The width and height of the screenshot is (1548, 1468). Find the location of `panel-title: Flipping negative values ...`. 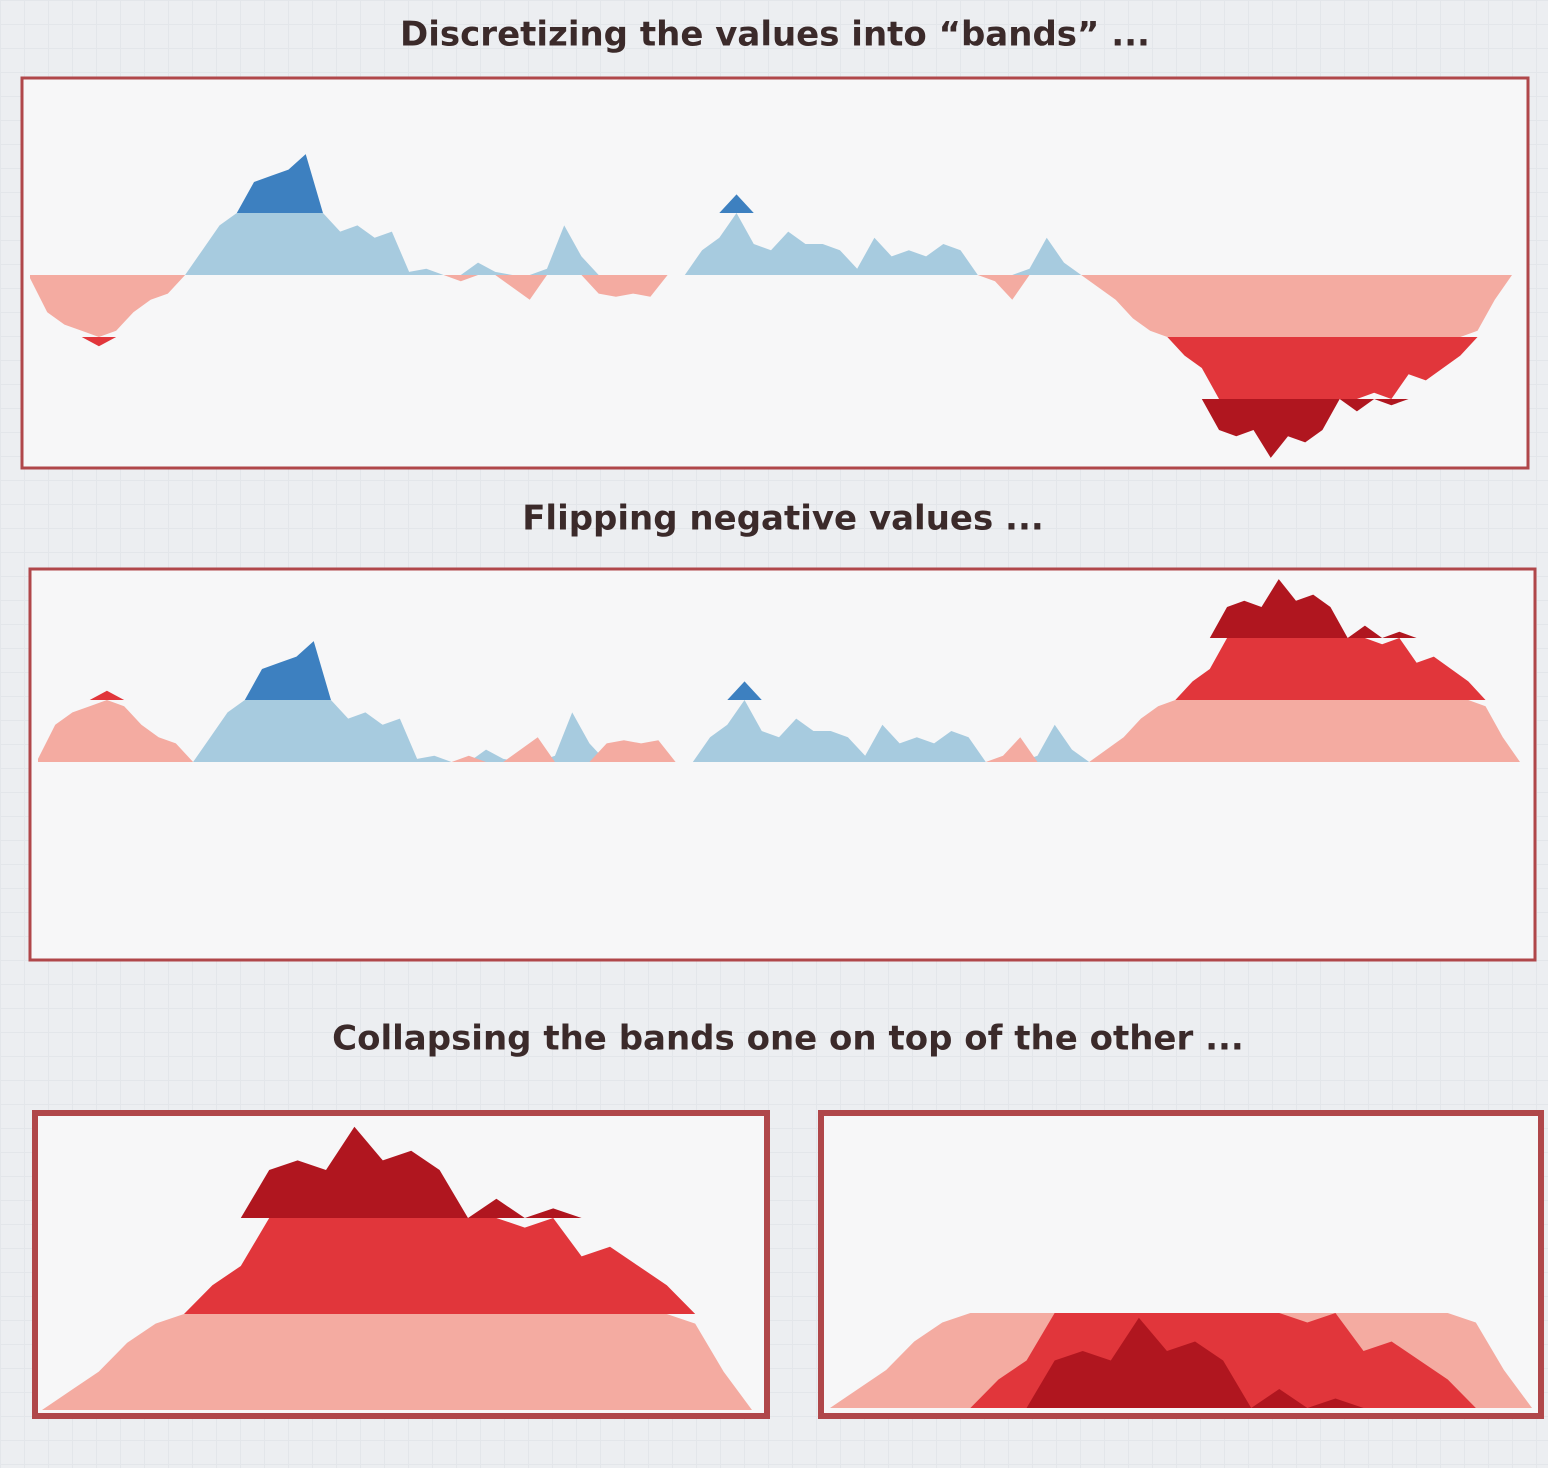

panel-title: Flipping negative values ... is located at coordinates (783, 519).